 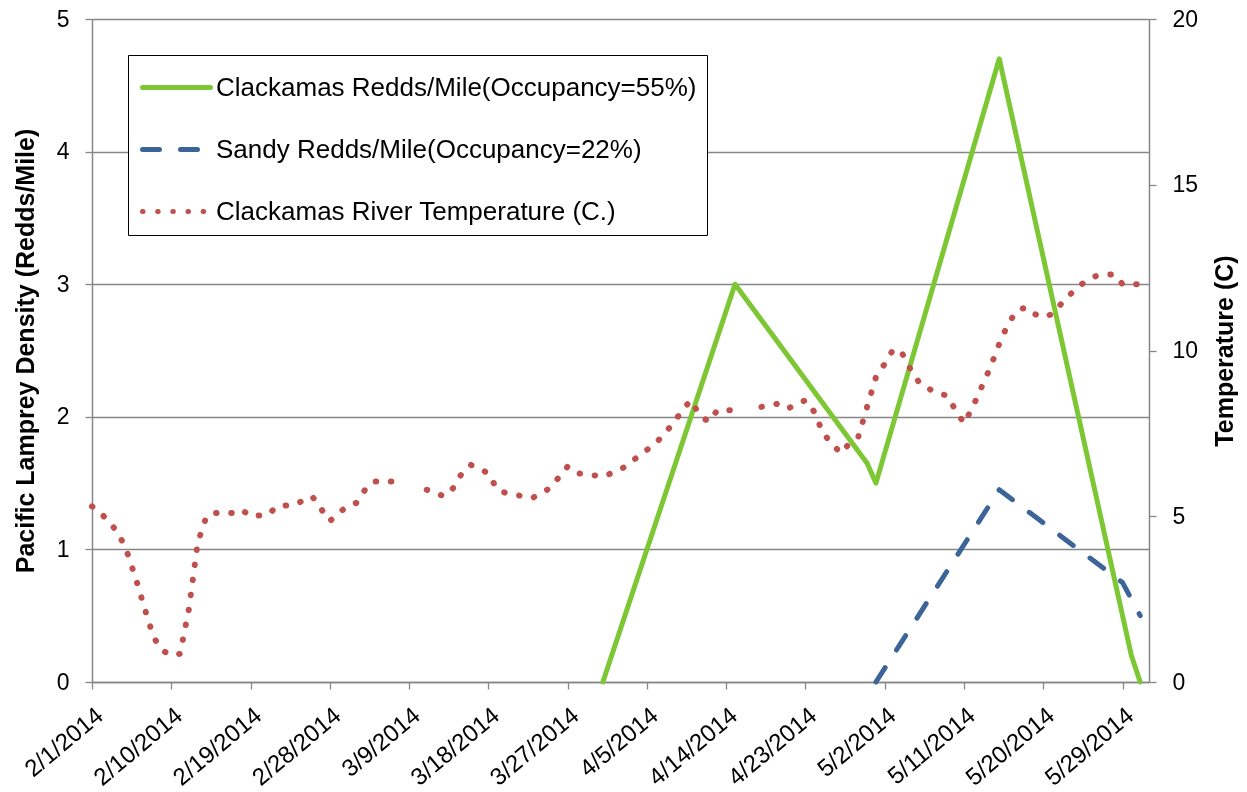 What do you see at coordinates (1179, 681) in the screenshot?
I see `y2-tick-label: 0` at bounding box center [1179, 681].